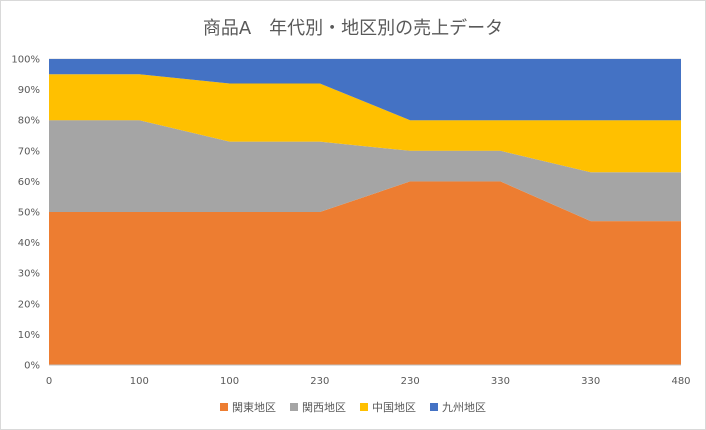 This screenshot has width=706, height=430. What do you see at coordinates (353, 28) in the screenshot?
I see `chart-title: 商品A 年代別・地区別の売上データ` at bounding box center [353, 28].